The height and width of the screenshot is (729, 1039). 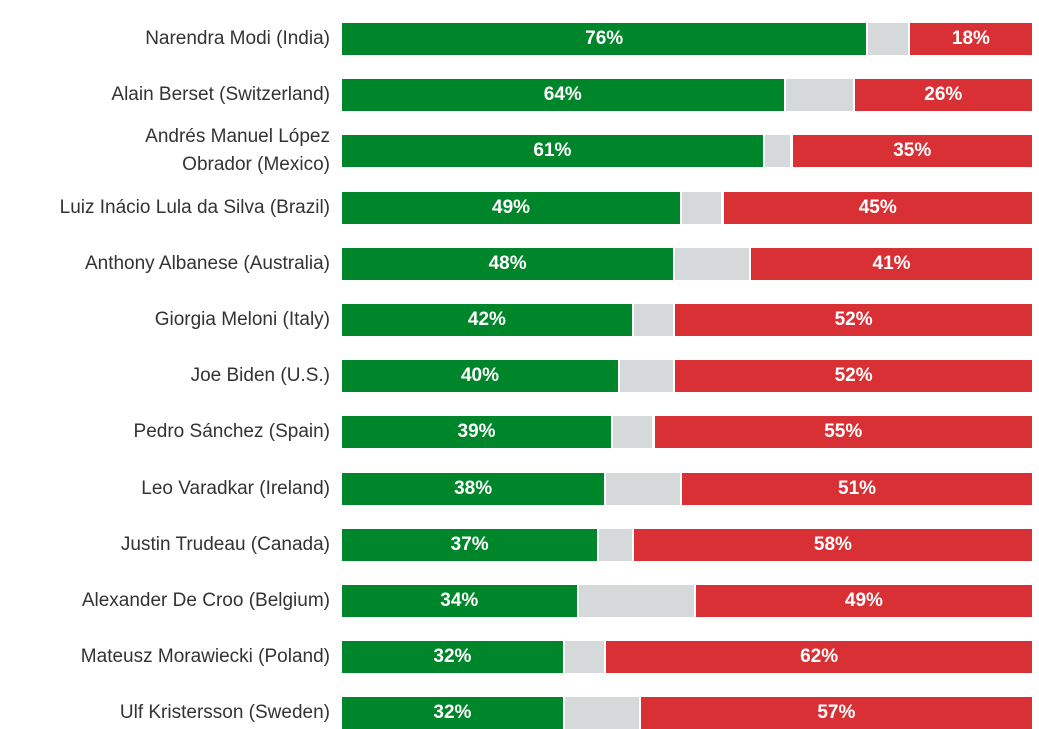 I want to click on approve-bar: 38%, so click(x=473, y=488).